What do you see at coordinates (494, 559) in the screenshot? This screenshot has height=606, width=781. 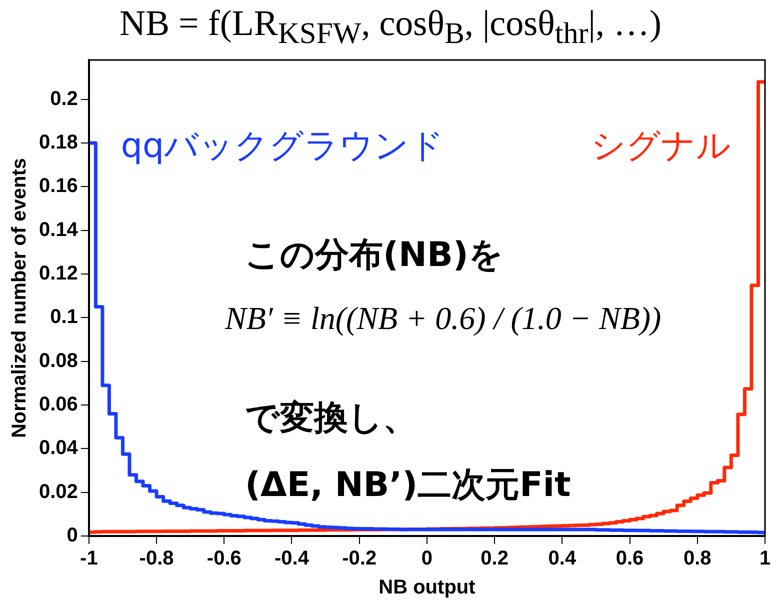 I see `x-tick-label: 0.2` at bounding box center [494, 559].